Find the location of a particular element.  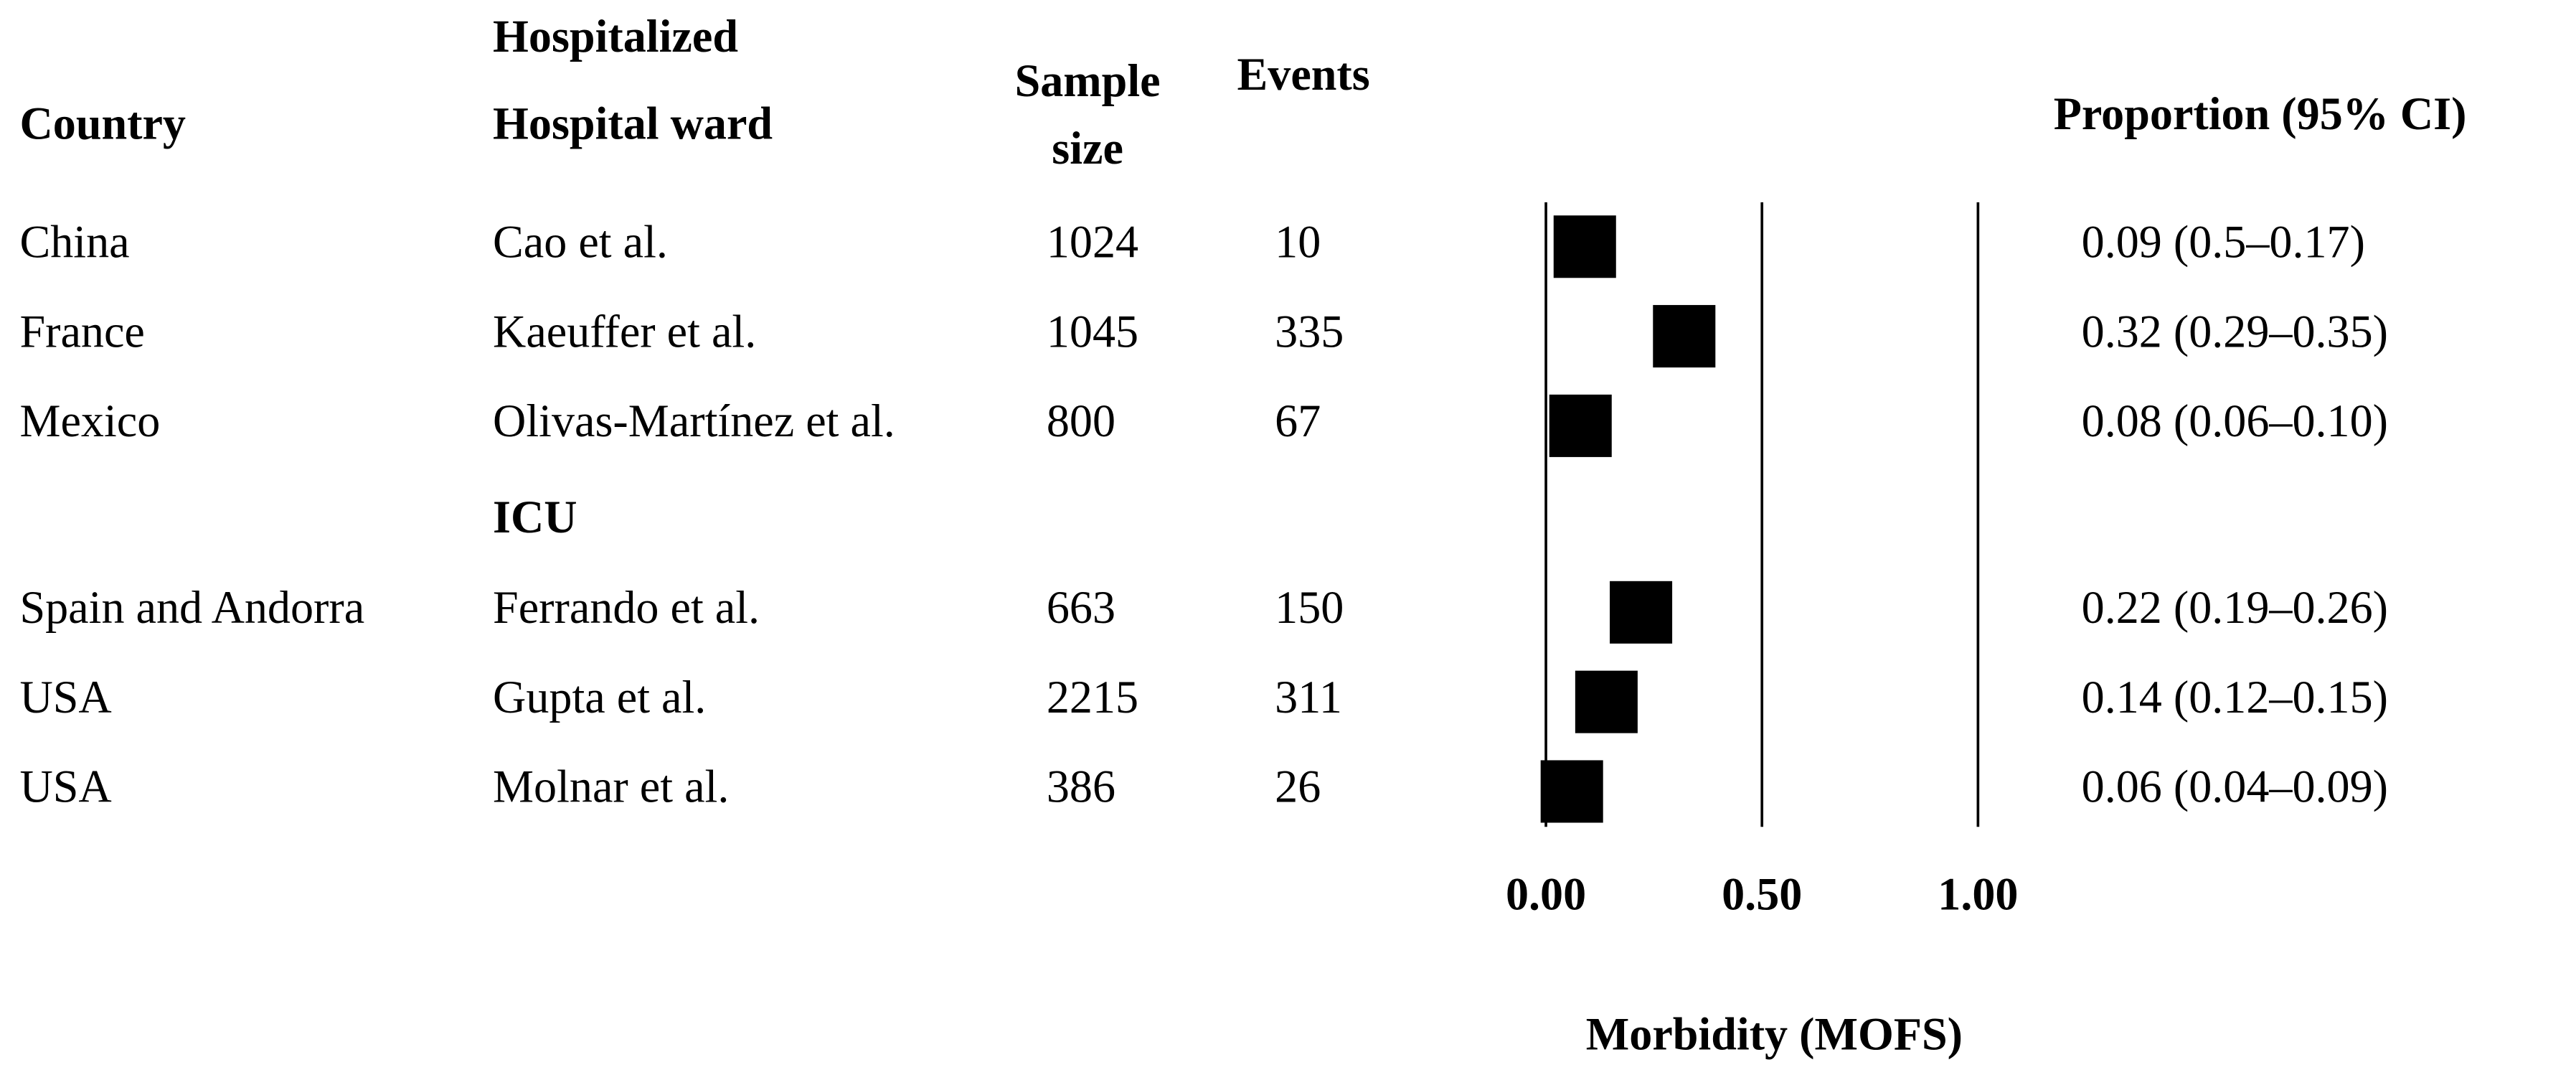

study: Cao et al. is located at coordinates (580, 241).